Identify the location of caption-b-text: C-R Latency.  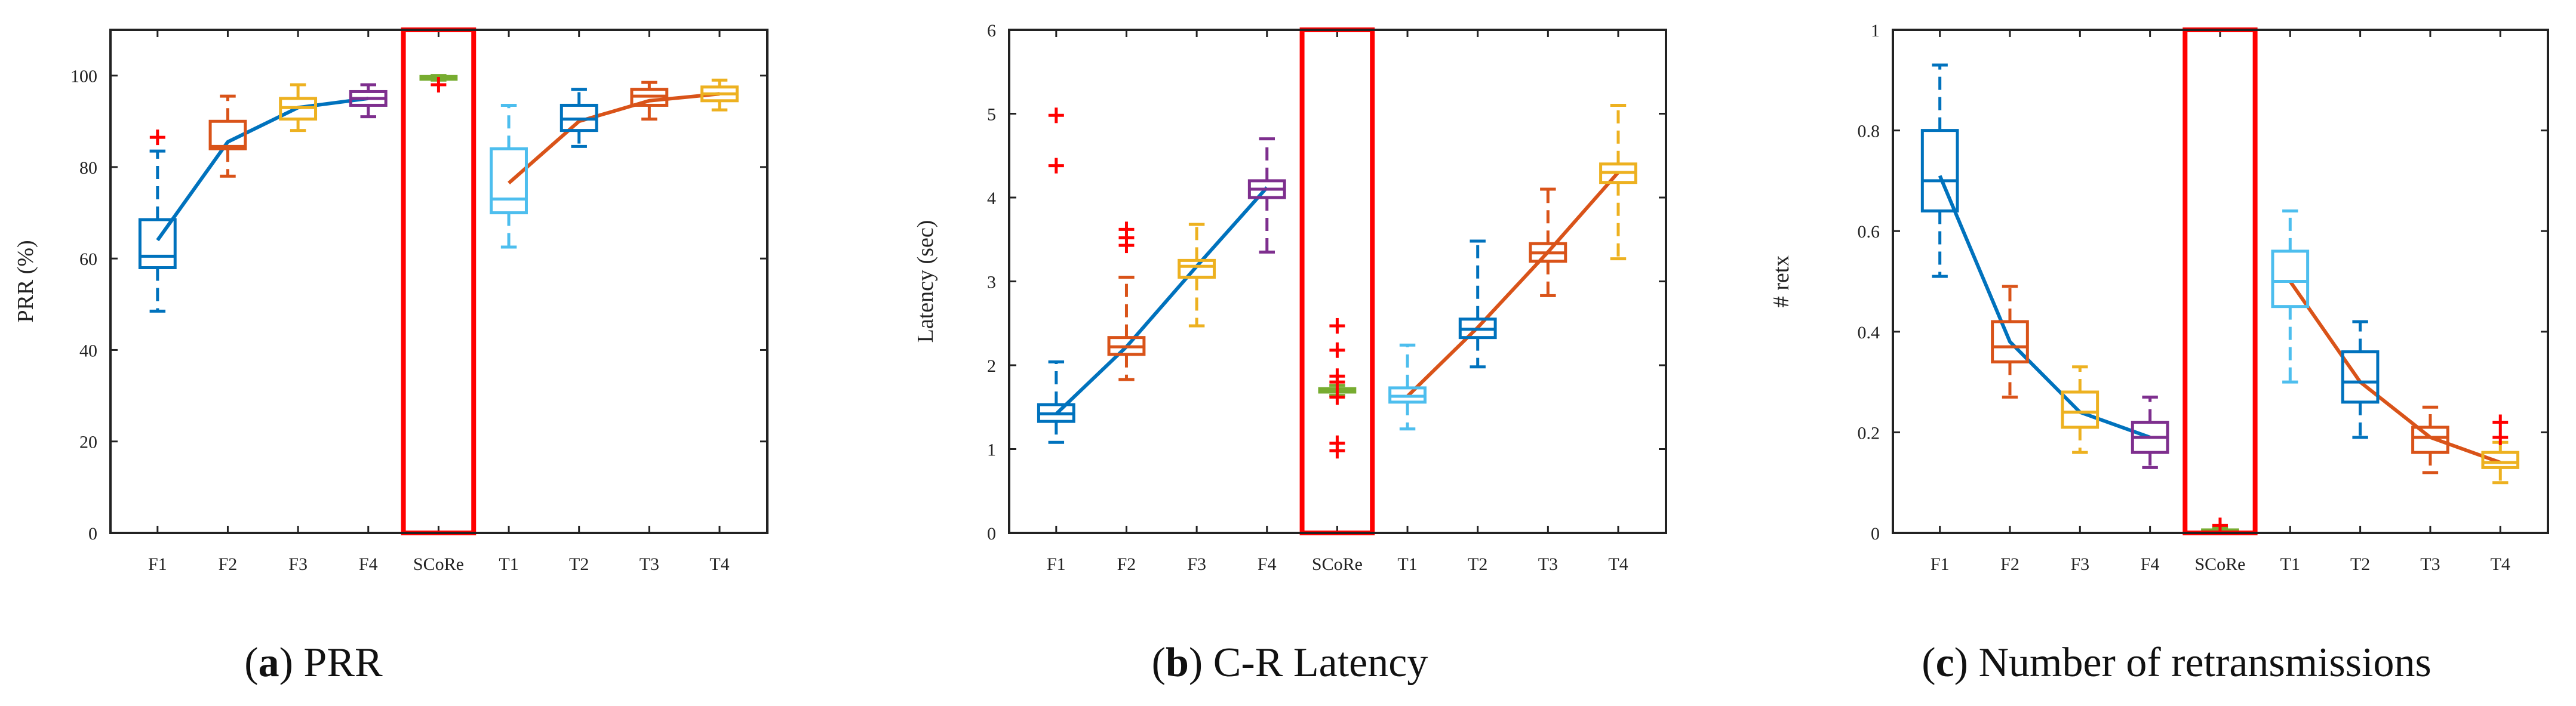
(1320, 663).